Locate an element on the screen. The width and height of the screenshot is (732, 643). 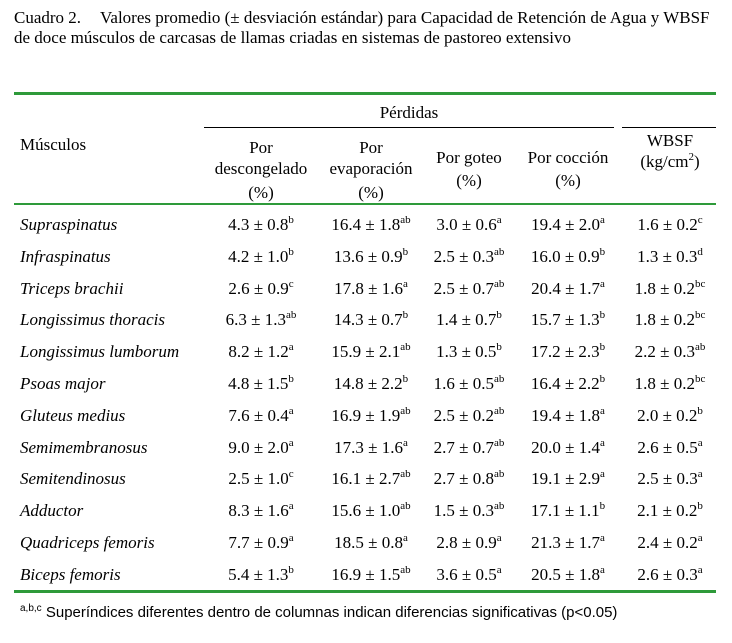
cell-goteo: 1.3 ± 0.5b is located at coordinates (469, 351).